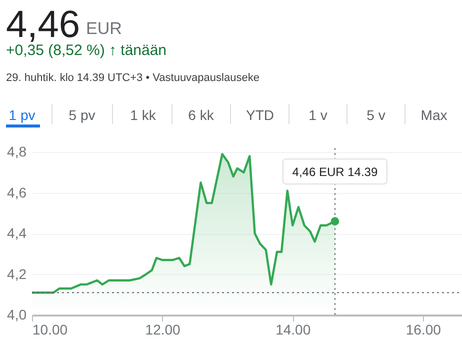  I want to click on y-tick-label: 4,0, so click(17, 314).